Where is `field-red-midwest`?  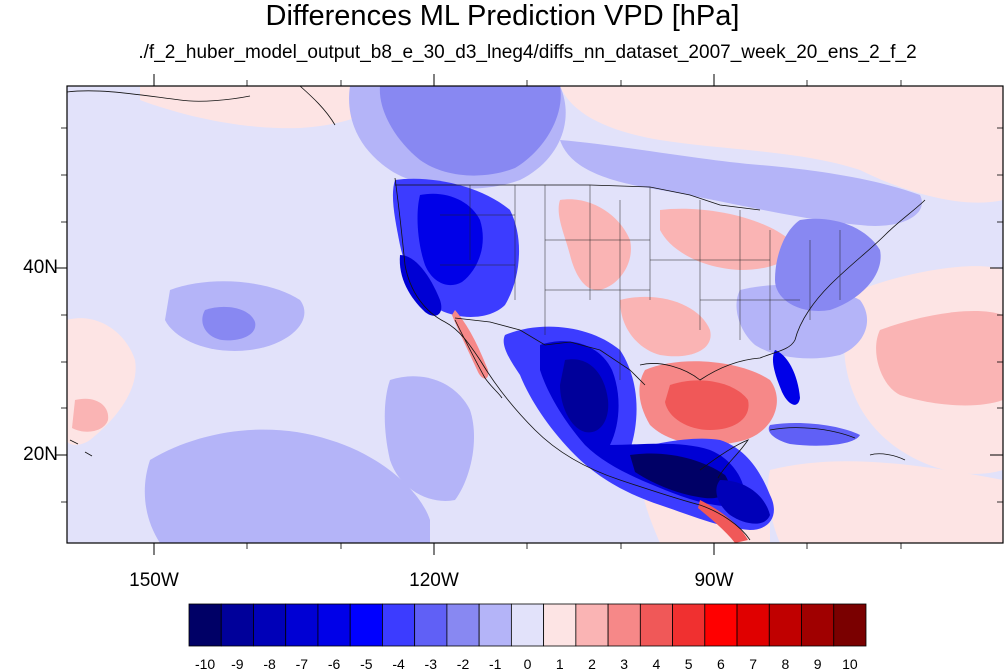 field-red-midwest is located at coordinates (726, 239).